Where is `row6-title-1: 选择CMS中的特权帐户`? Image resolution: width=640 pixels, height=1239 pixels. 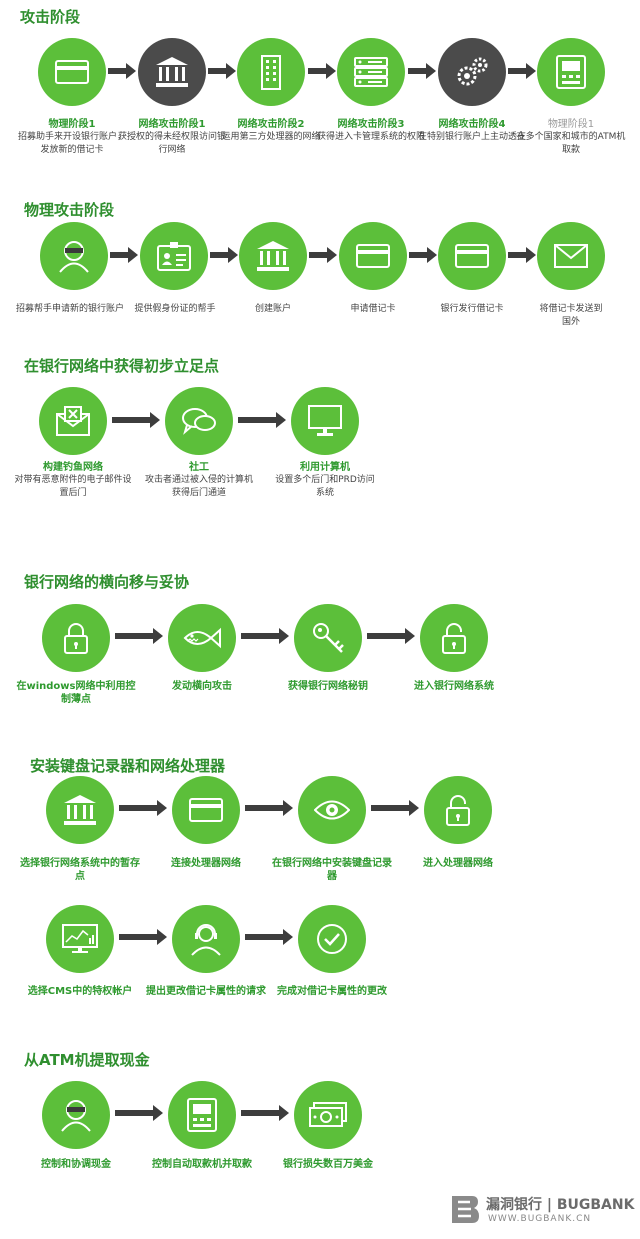 row6-title-1: 选择CMS中的特权帐户 is located at coordinates (80, 991).